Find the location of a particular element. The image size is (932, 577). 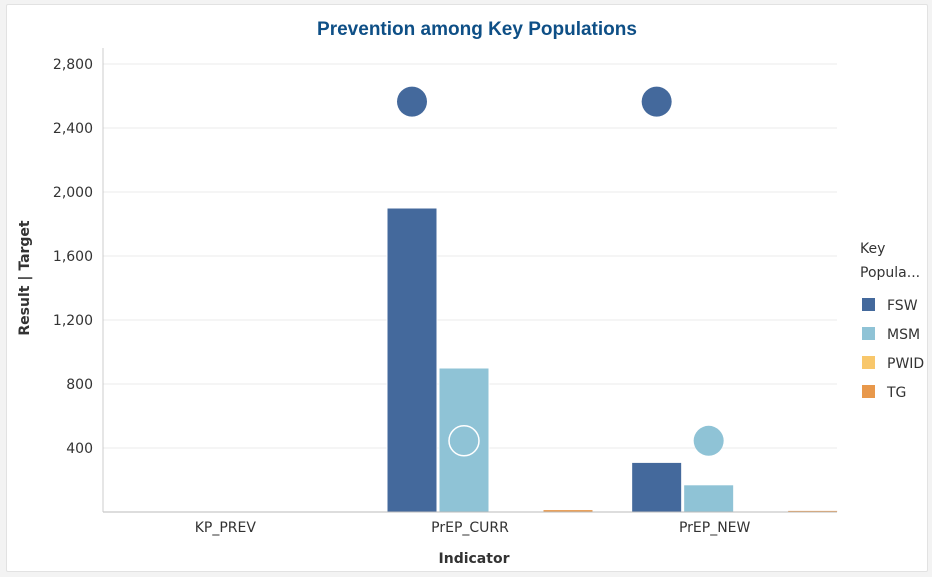

x-axis-ticks: KP_PREV PrEP_CURR PrEP_NEW is located at coordinates (473, 528).